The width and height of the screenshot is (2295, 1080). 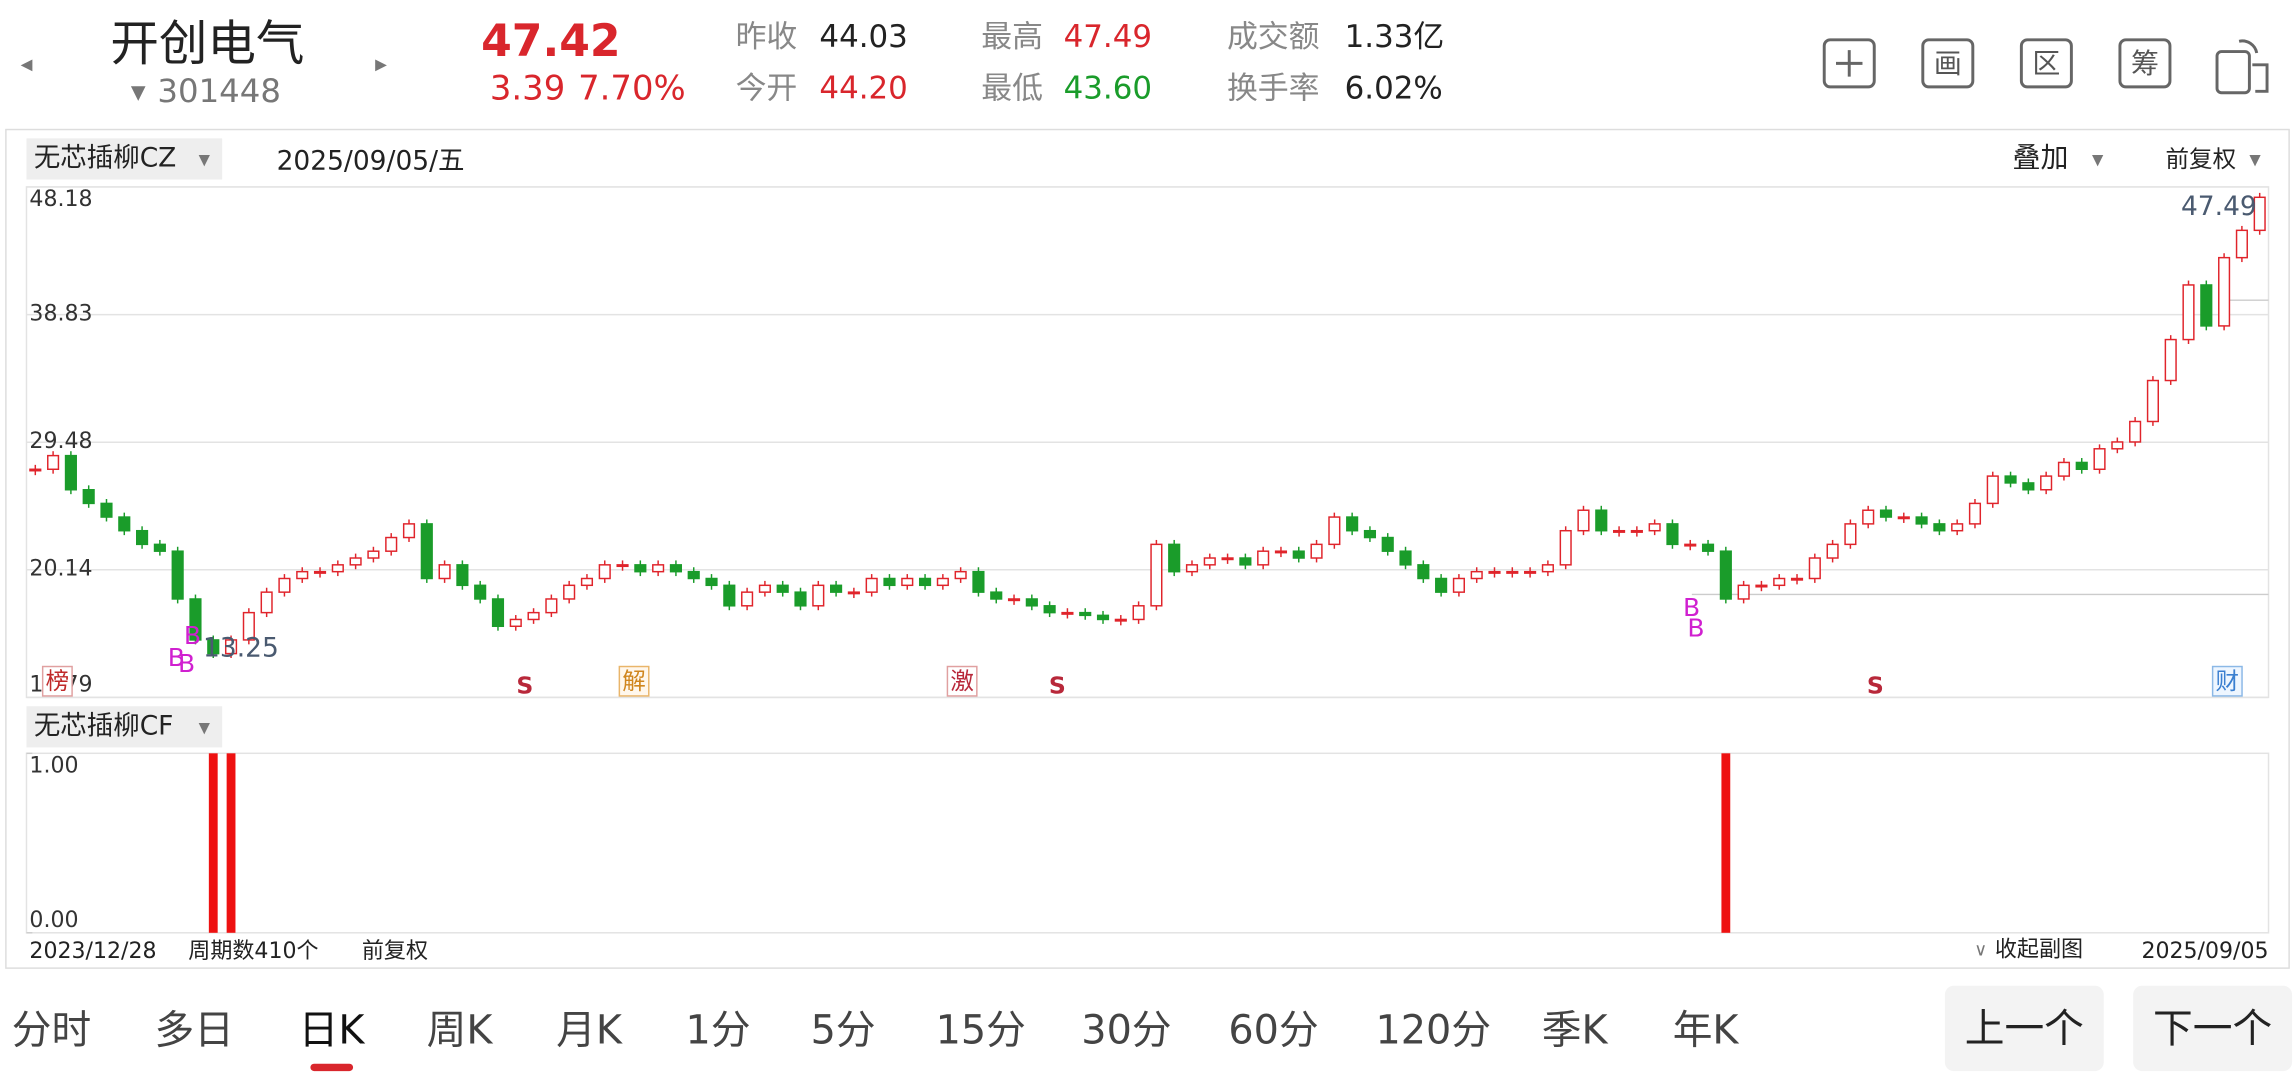 I want to click on badge: 解, so click(x=634, y=681).